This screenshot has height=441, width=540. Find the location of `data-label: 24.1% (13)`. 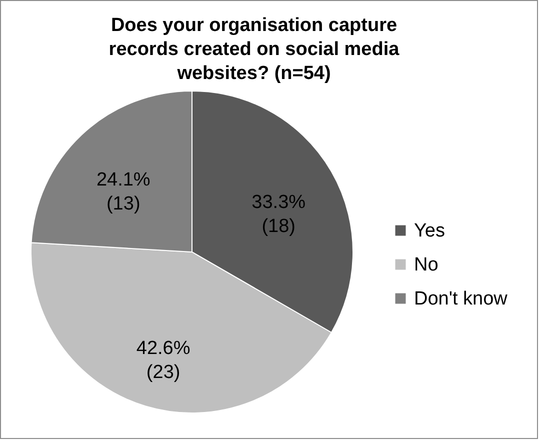

data-label: 24.1% (13) is located at coordinates (123, 191).